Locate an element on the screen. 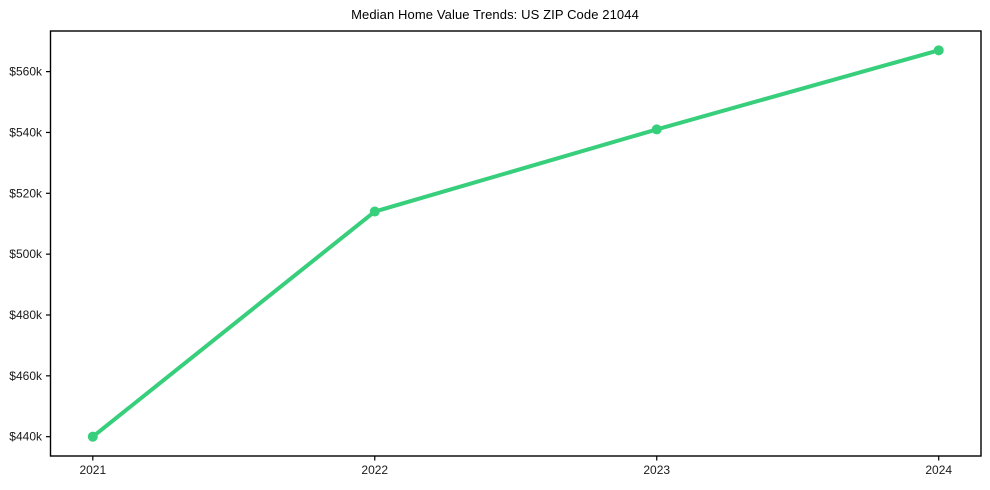  data-point-2023 is located at coordinates (656, 129).